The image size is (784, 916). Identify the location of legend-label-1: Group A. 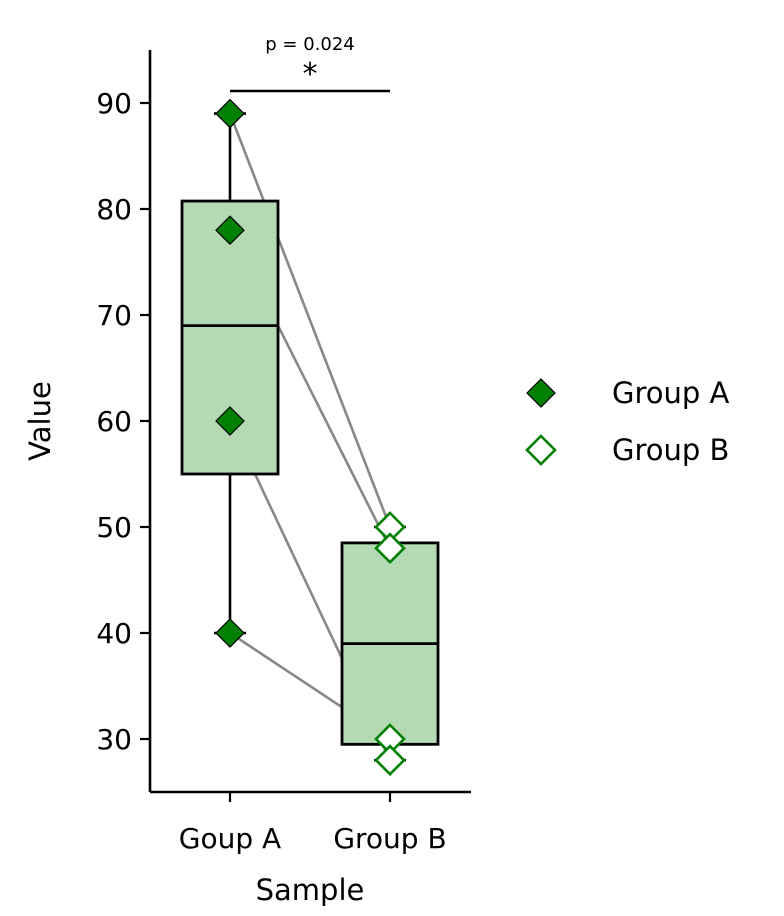
(671, 393).